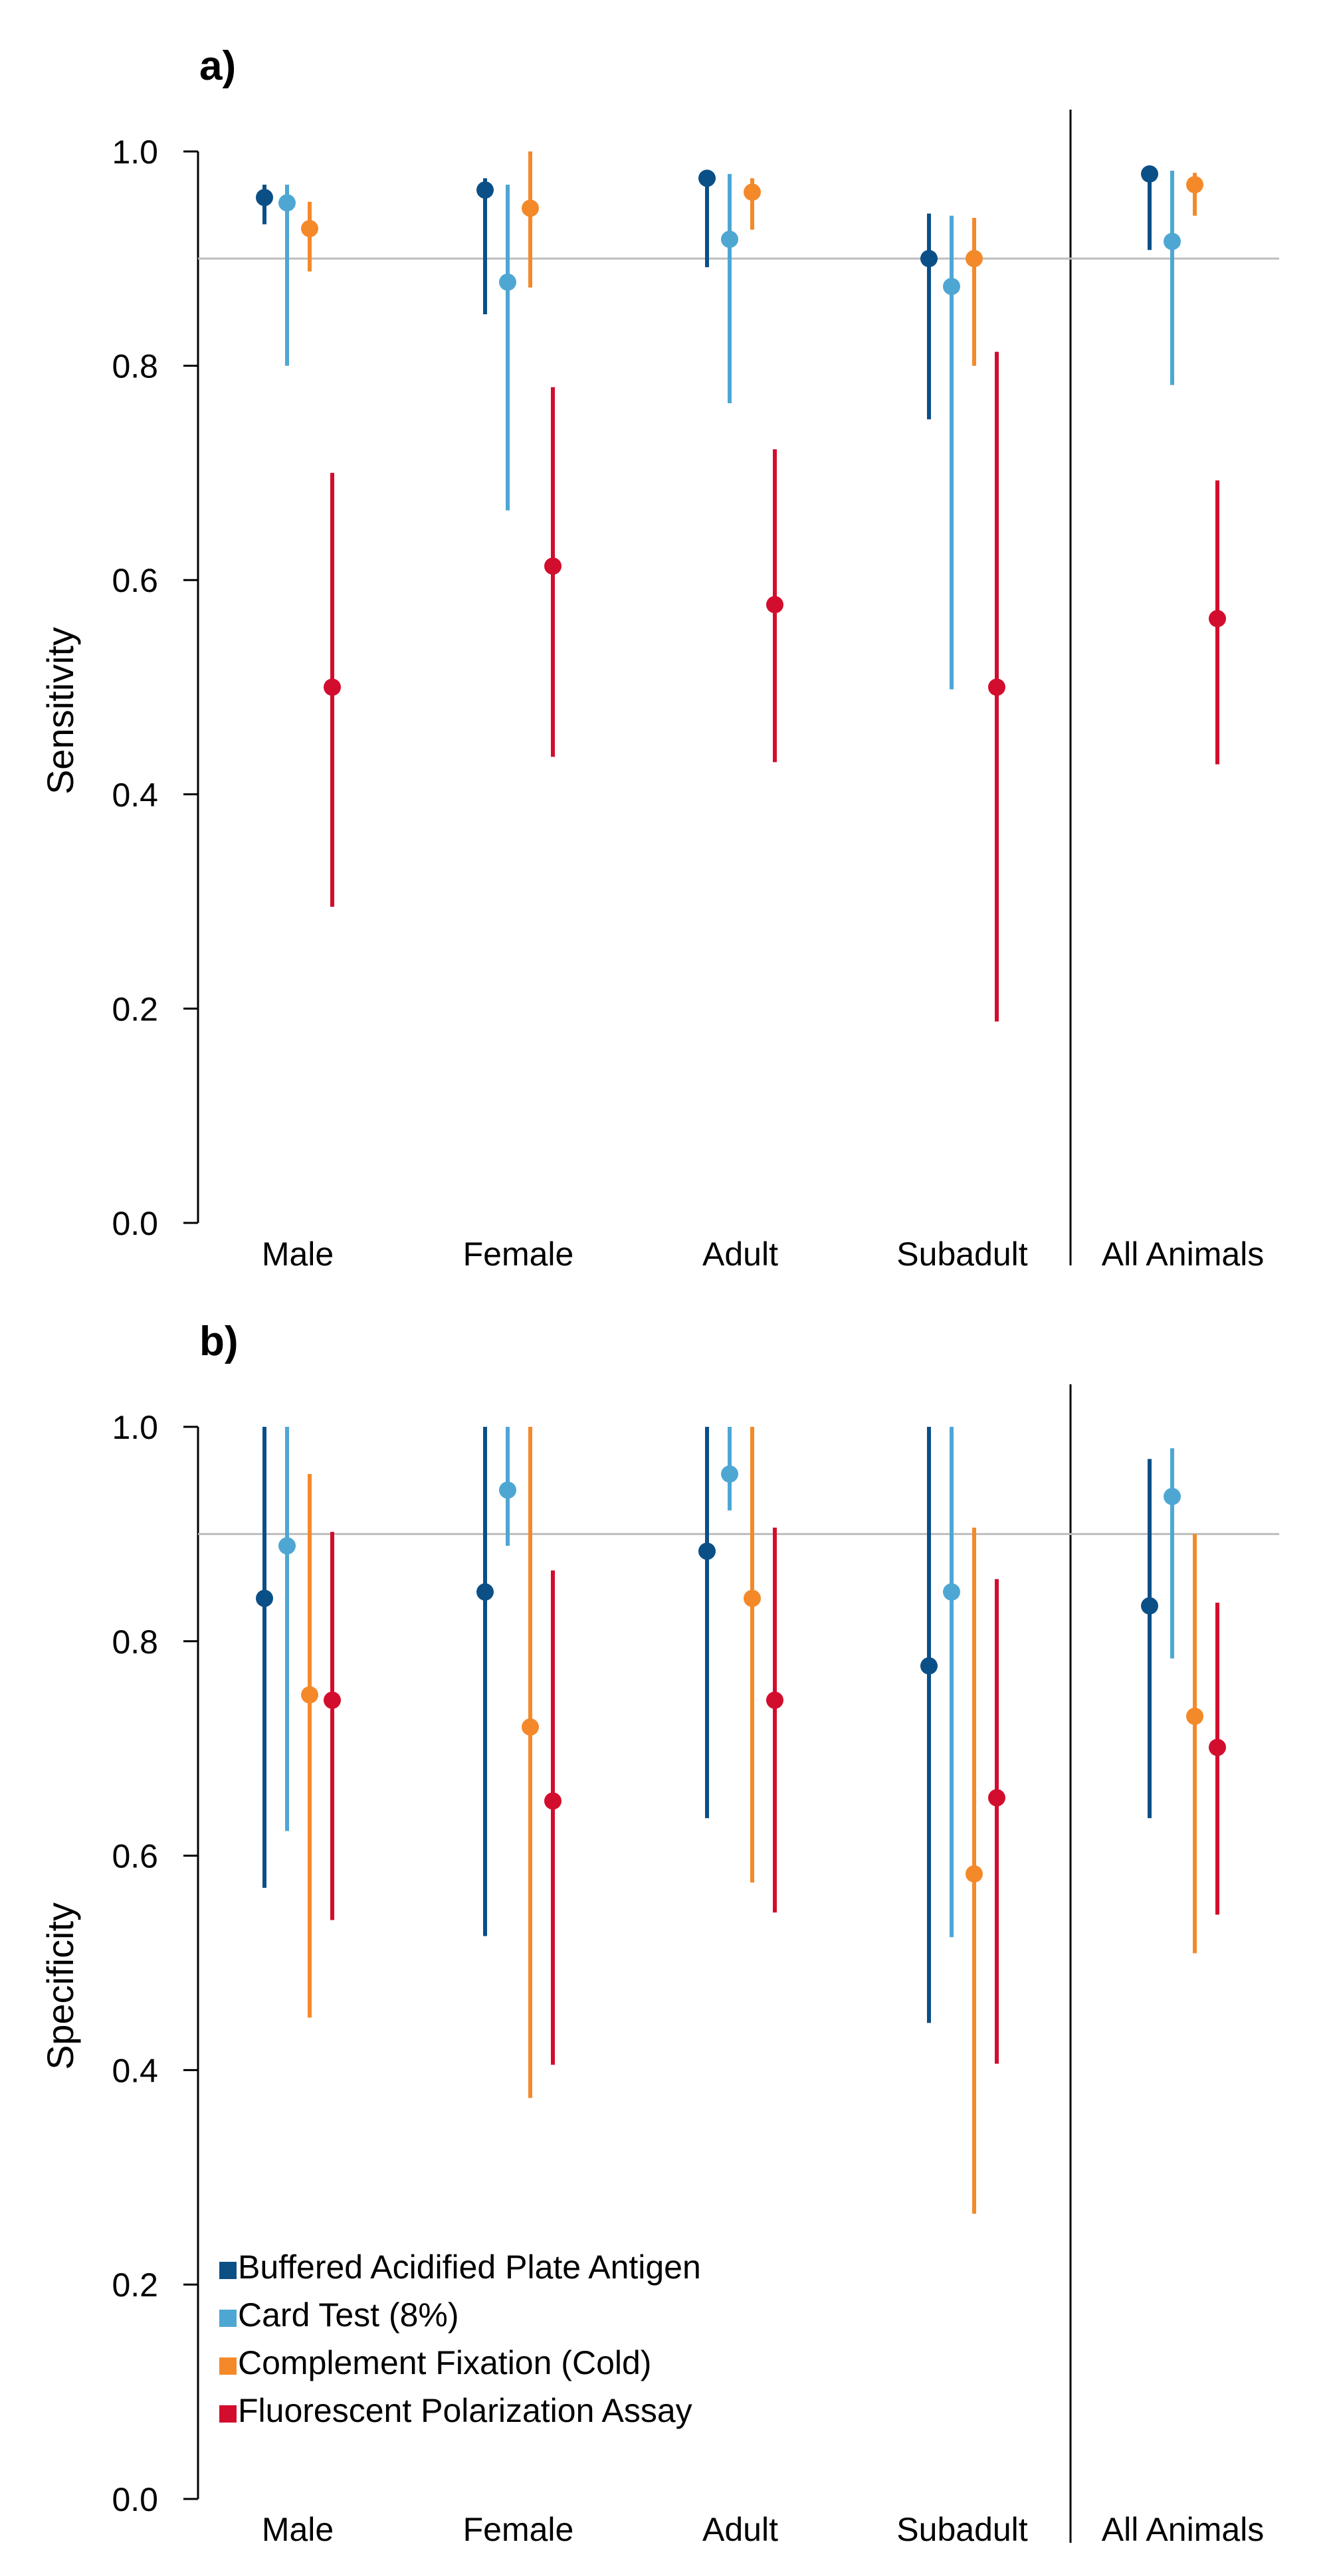  I want to click on panel-a-point-complement-fixation-cold-adult, so click(753, 192).